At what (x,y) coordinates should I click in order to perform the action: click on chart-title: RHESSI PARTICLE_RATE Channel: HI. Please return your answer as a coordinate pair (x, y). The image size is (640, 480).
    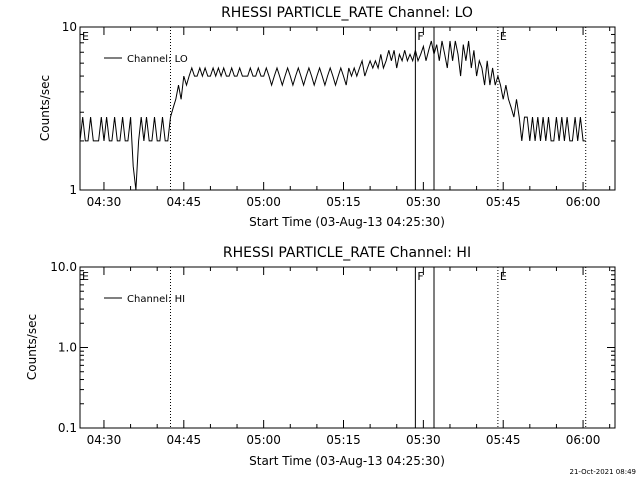
    Looking at the image, I should click on (347, 253).